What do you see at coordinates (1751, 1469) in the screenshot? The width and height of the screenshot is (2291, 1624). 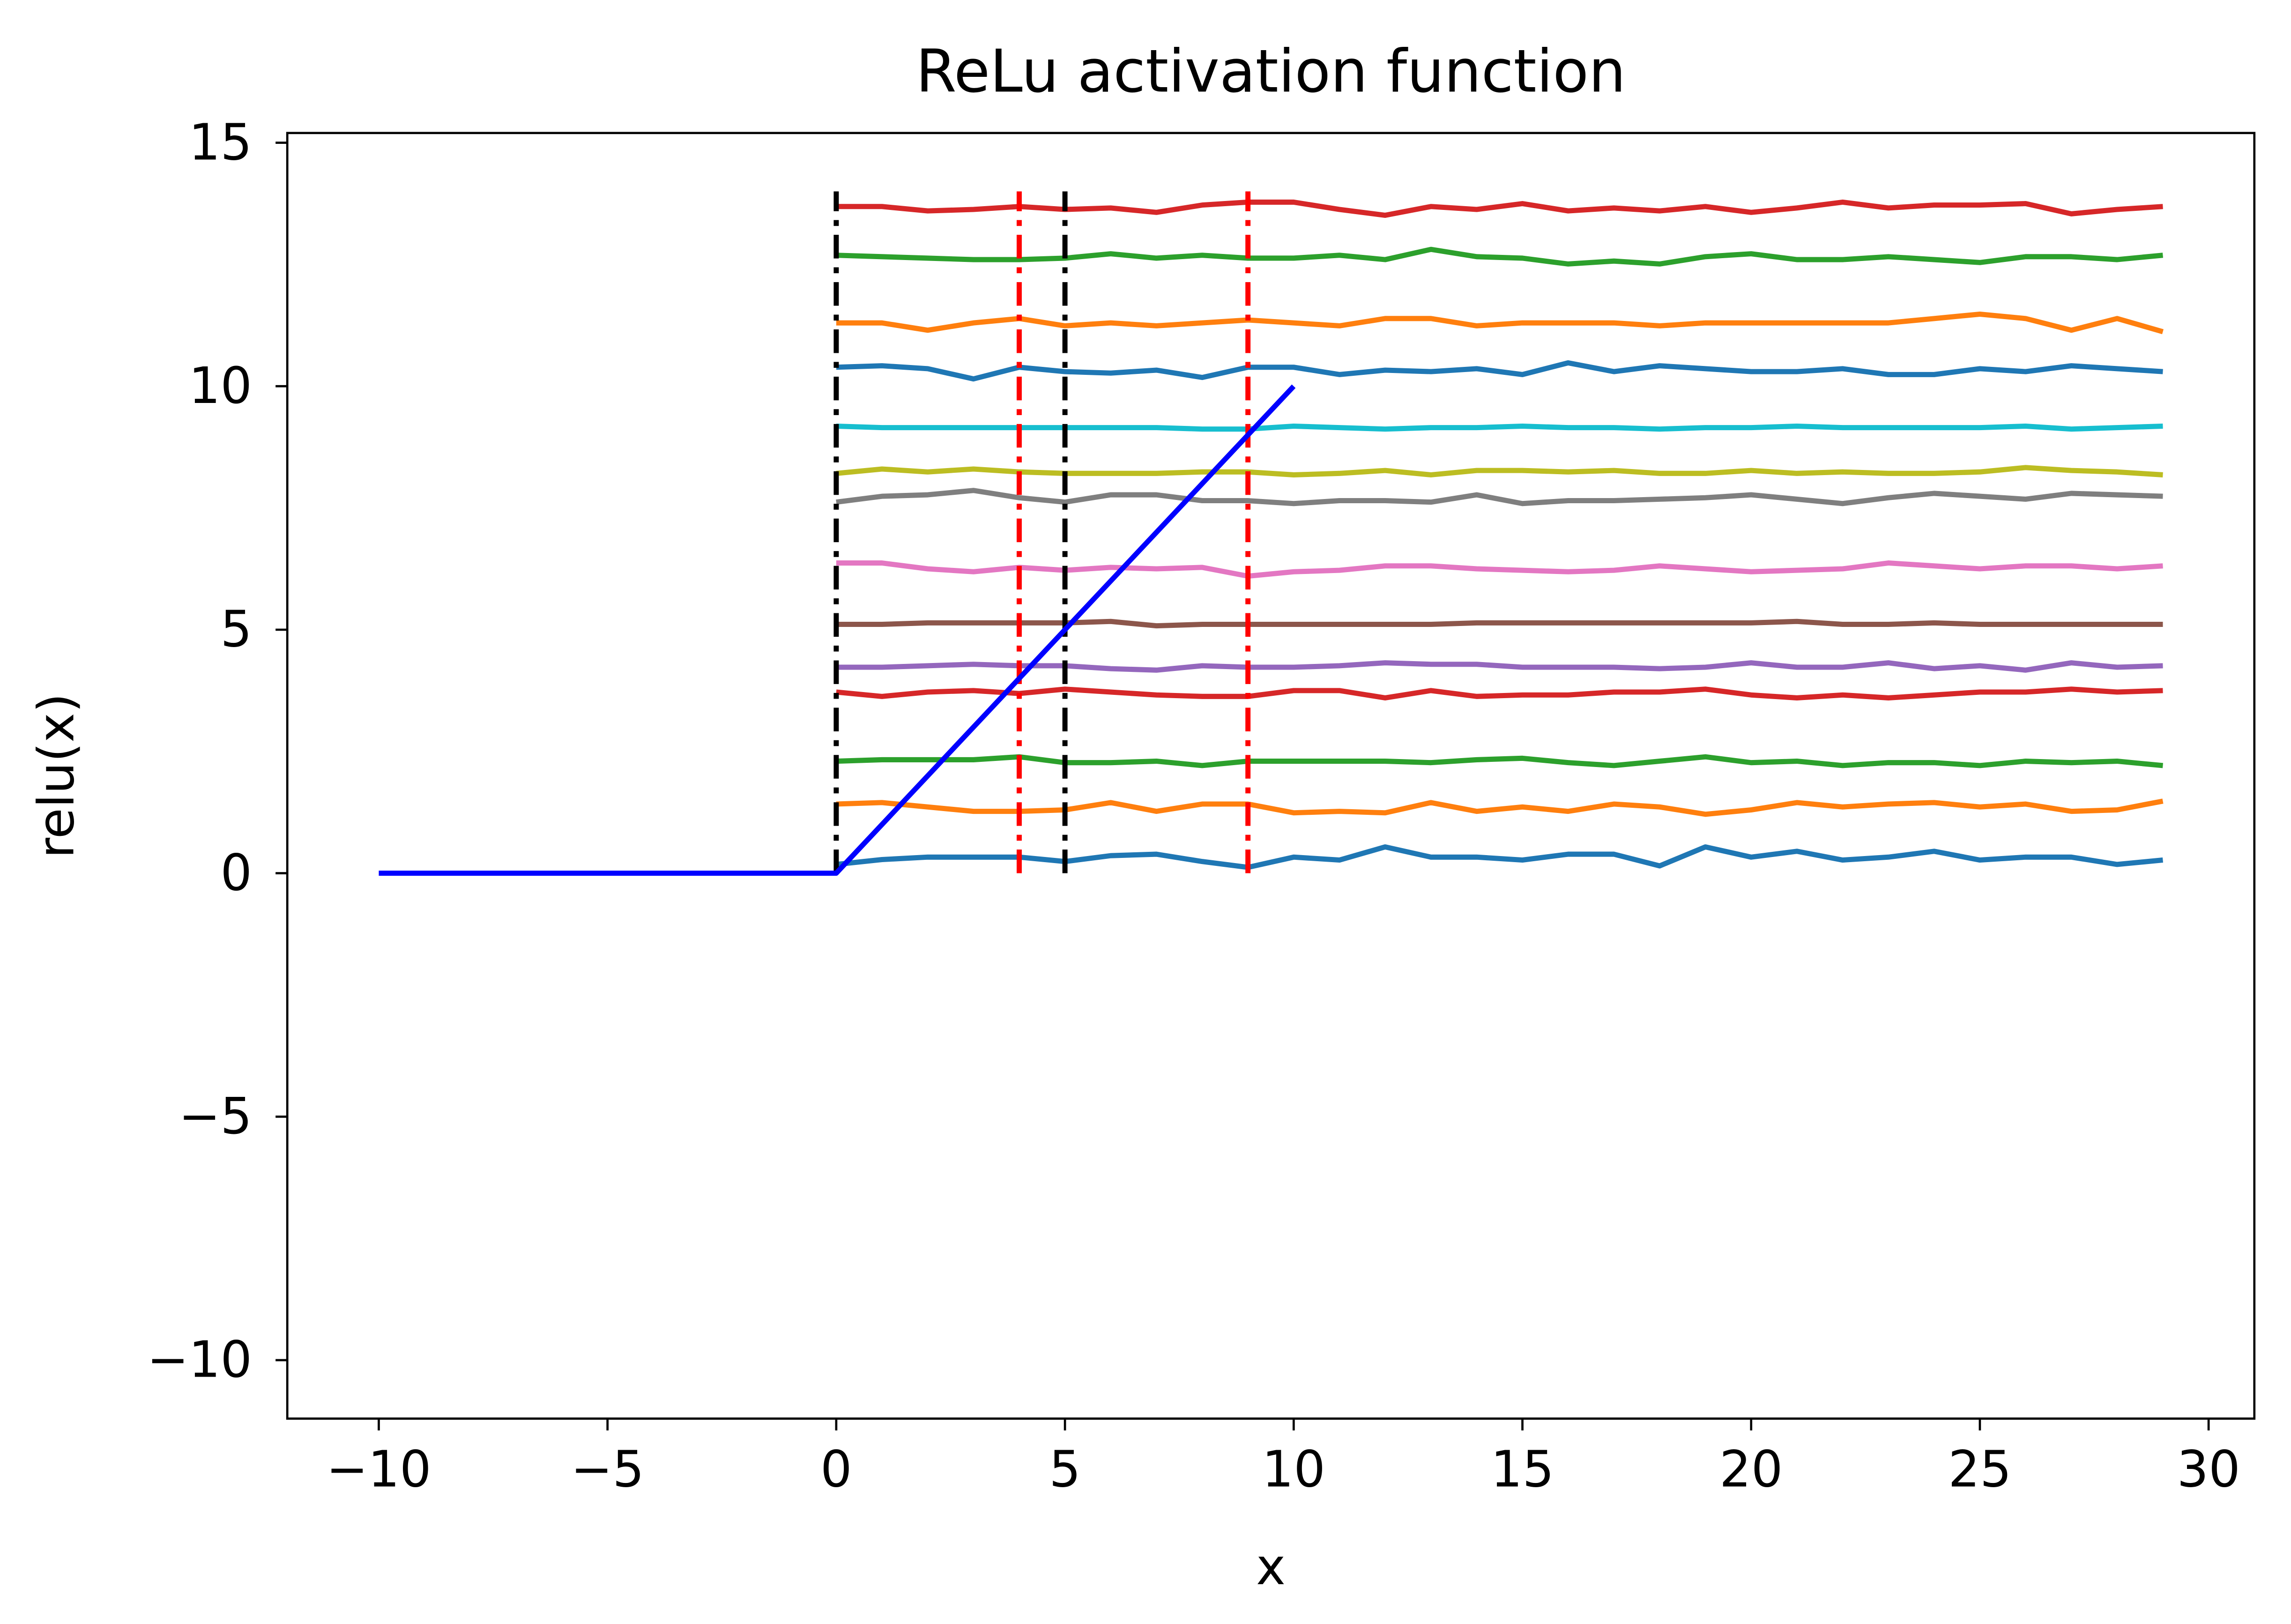 I see `x-tick-label: 20` at bounding box center [1751, 1469].